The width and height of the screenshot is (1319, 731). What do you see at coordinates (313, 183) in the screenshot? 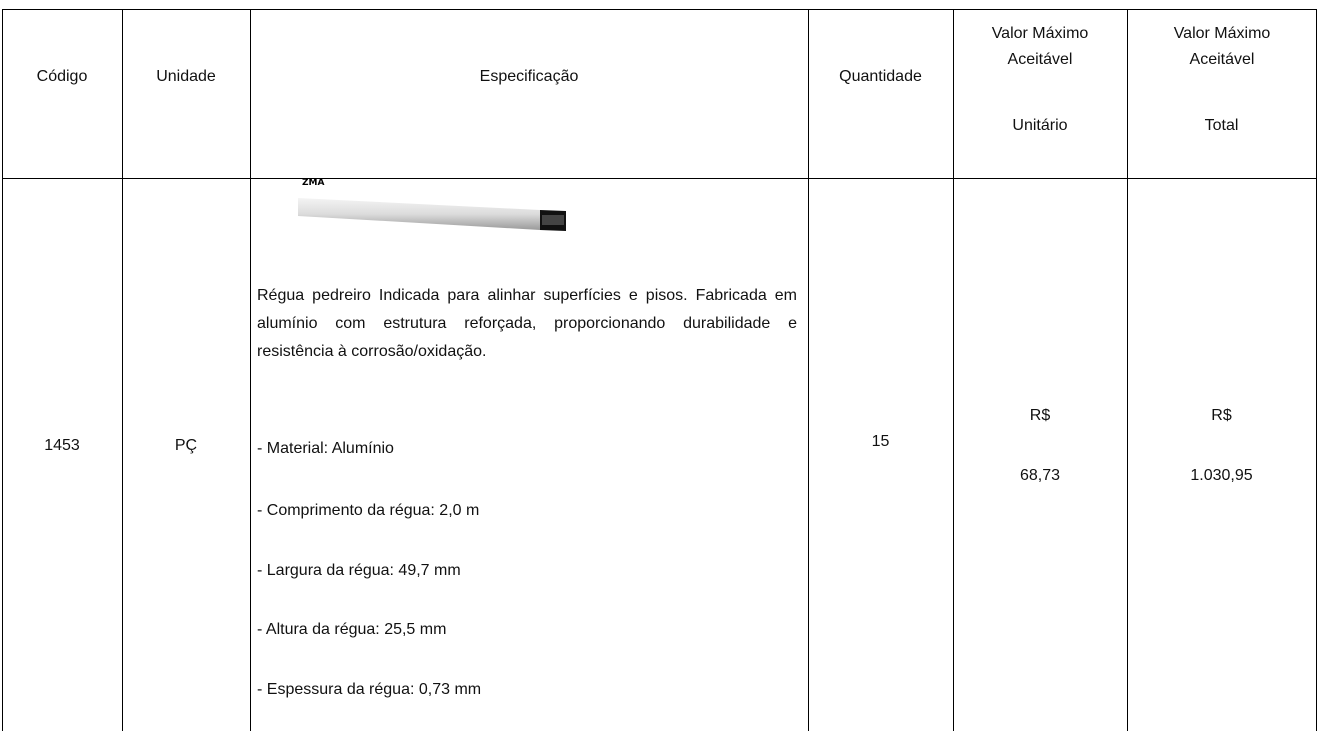
I see `image-label: ZMA` at bounding box center [313, 183].